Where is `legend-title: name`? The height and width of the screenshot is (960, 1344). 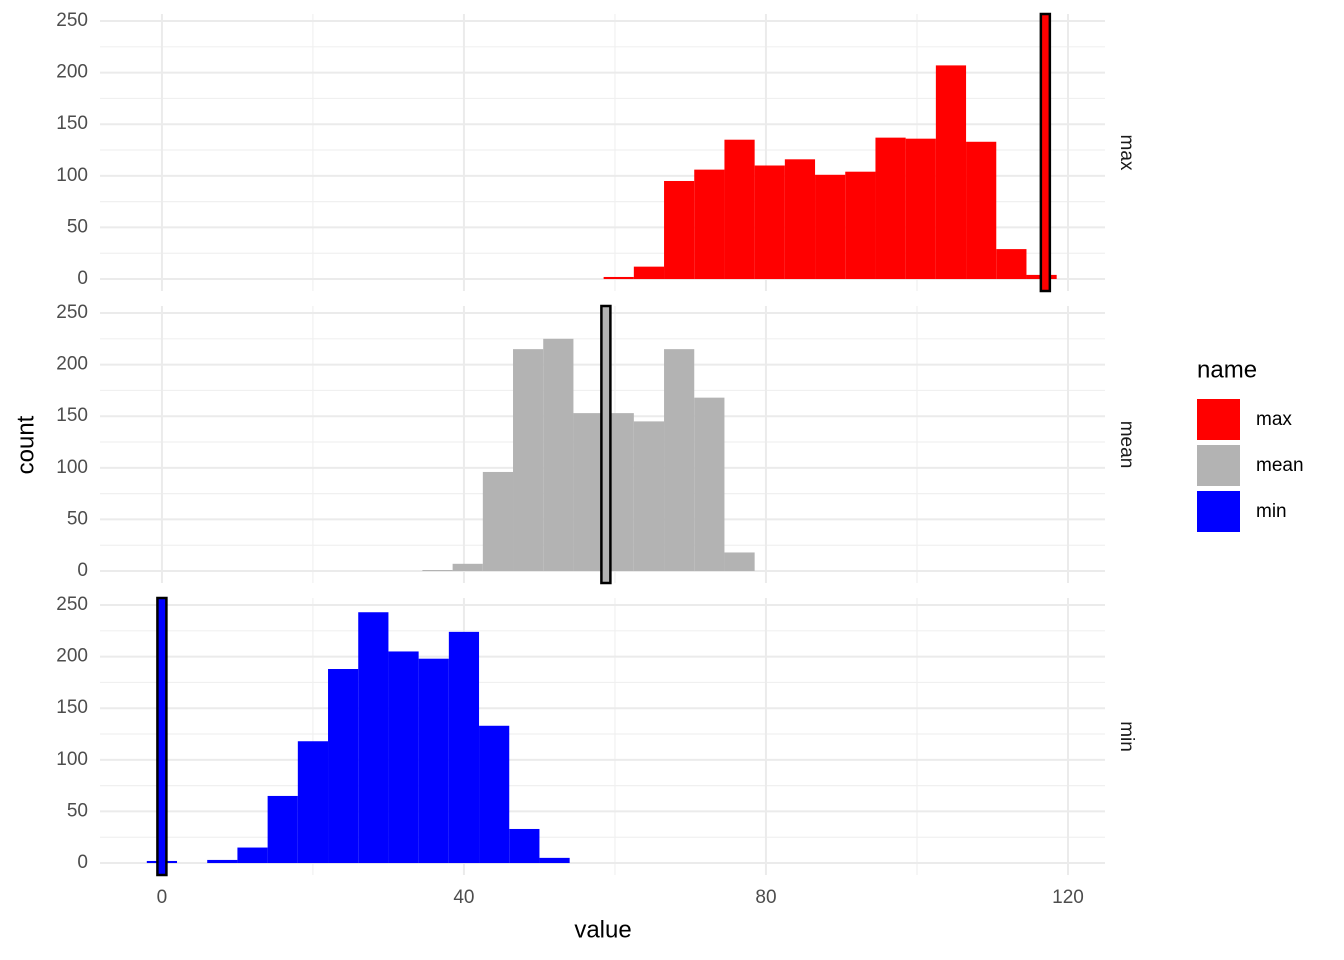
legend-title: name is located at coordinates (1227, 369).